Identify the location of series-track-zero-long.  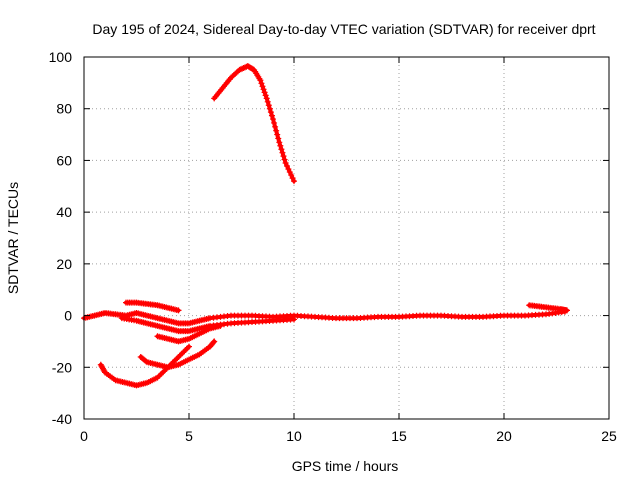
(324, 317).